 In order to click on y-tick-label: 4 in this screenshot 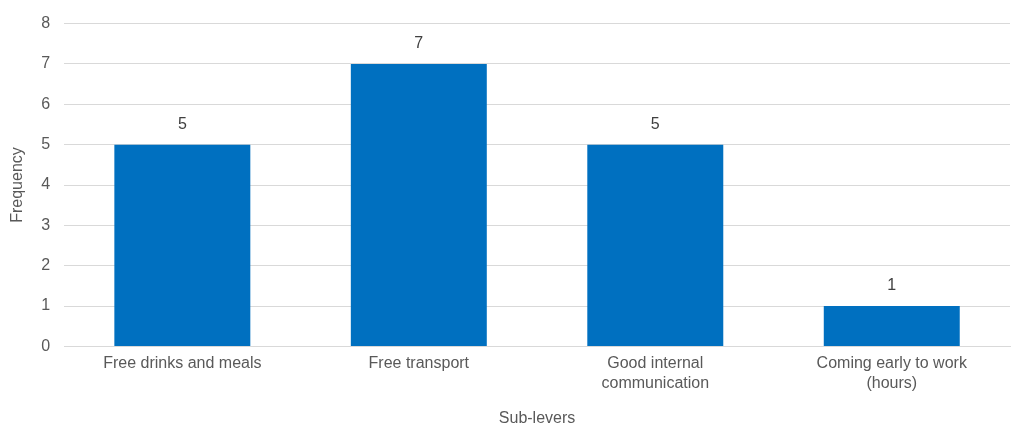, I will do `click(46, 184)`.